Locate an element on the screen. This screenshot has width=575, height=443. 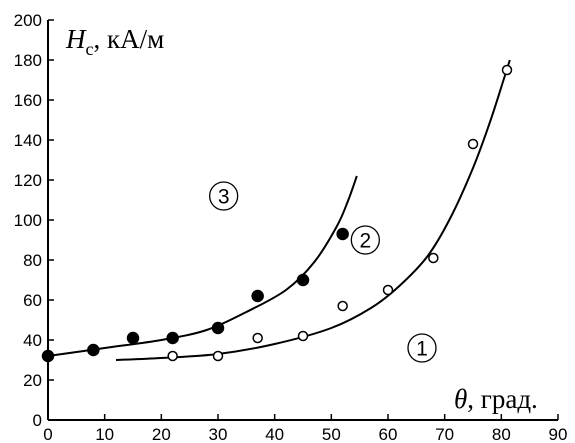
x-tick-label: 70 is located at coordinates (444, 434).